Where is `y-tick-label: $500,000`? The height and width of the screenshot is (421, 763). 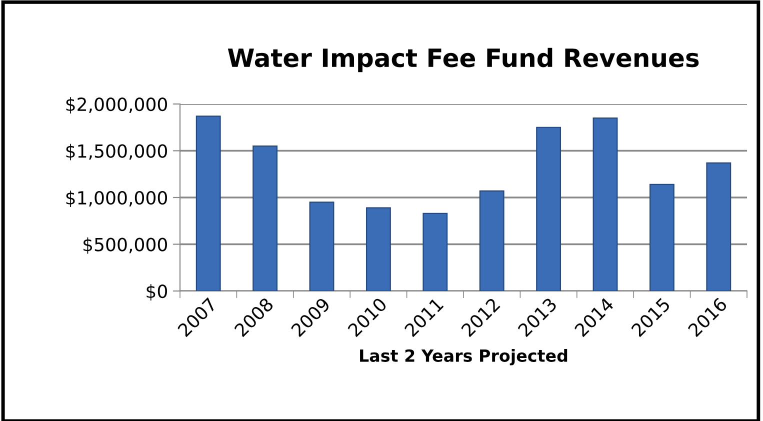
y-tick-label: $500,000 is located at coordinates (125, 245).